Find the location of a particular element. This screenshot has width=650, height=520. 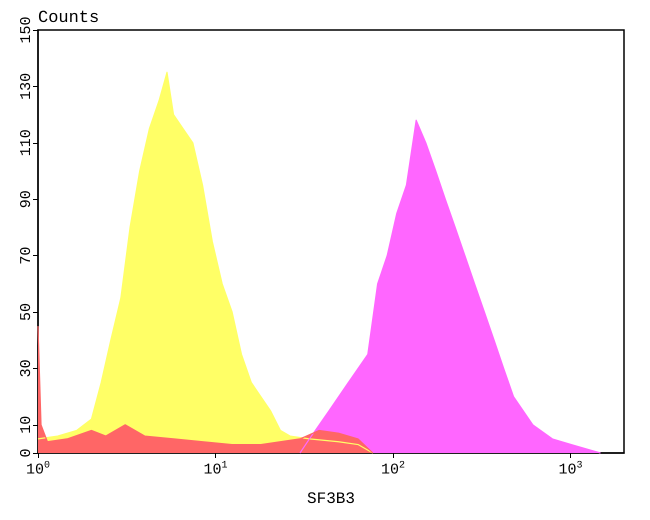

y-tick-label: 50 is located at coordinates (26, 312).